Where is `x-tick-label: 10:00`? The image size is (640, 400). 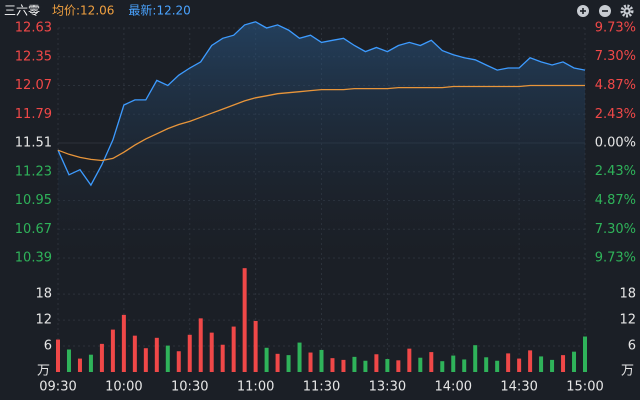
x-tick-label: 10:00 is located at coordinates (123, 387).